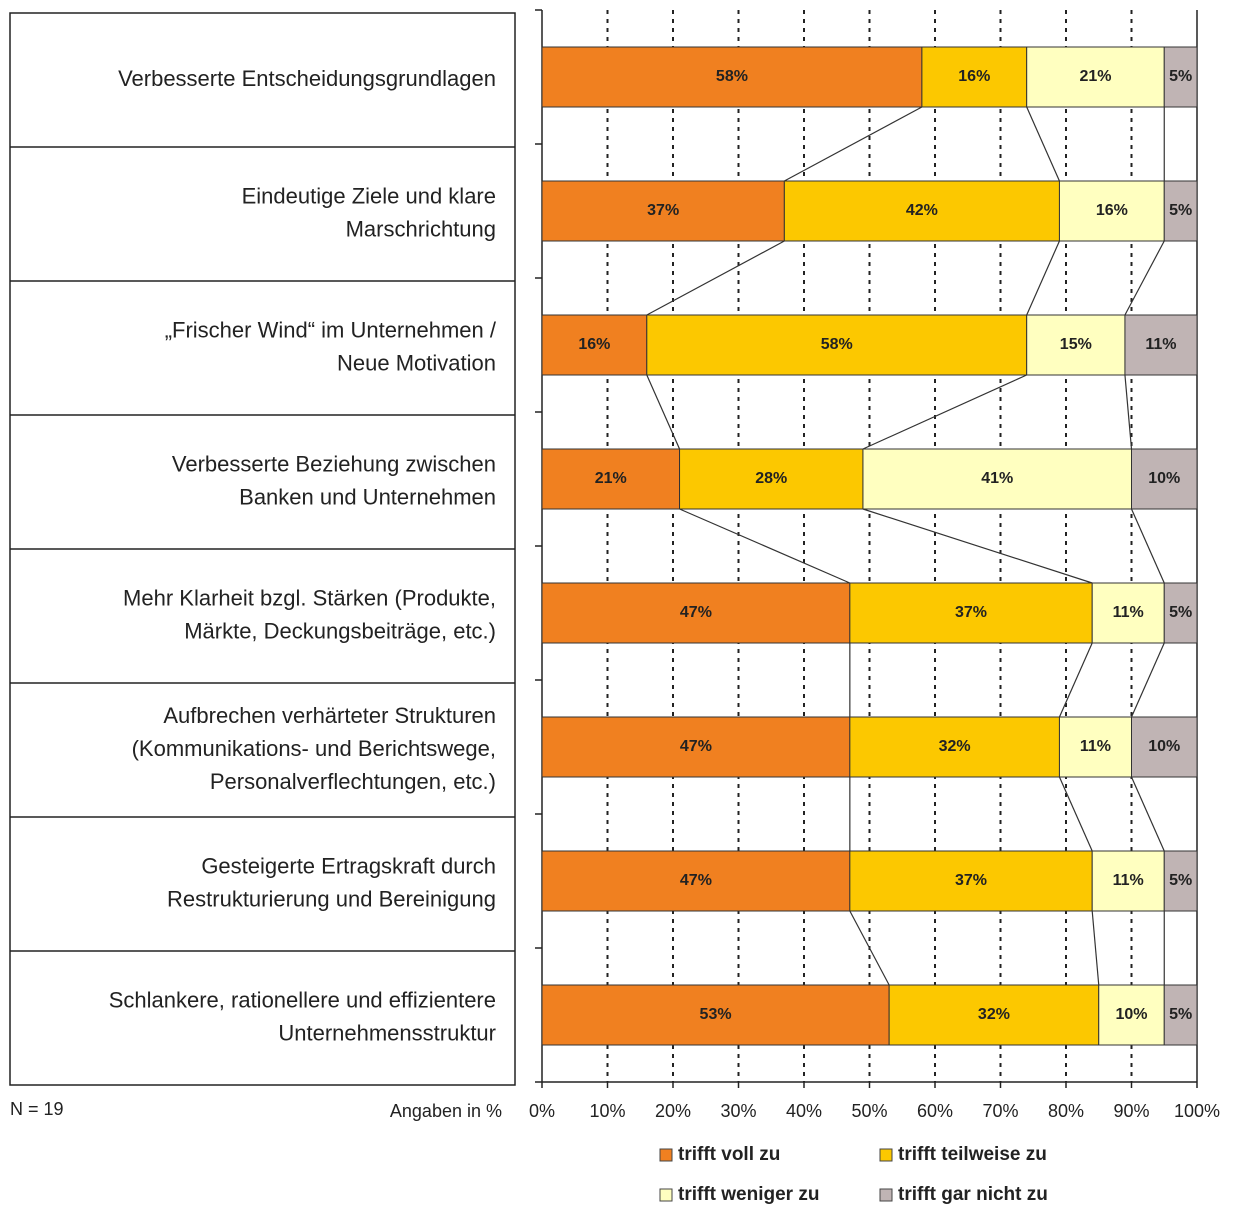 The image size is (1234, 1229). Describe the element at coordinates (446, 1111) in the screenshot. I see `x-axis-label: Angaben in %` at that location.